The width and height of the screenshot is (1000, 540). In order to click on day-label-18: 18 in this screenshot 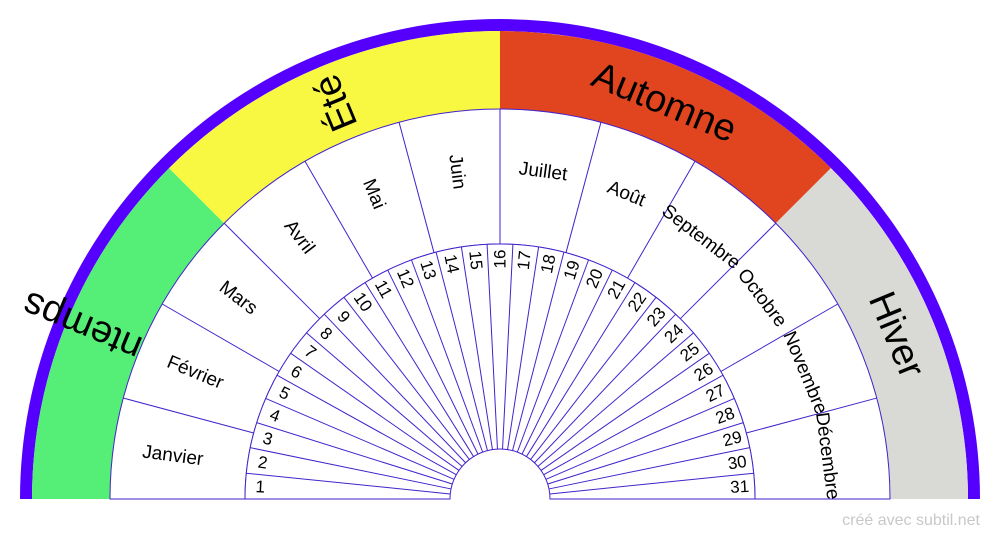, I will do `click(548, 264)`.